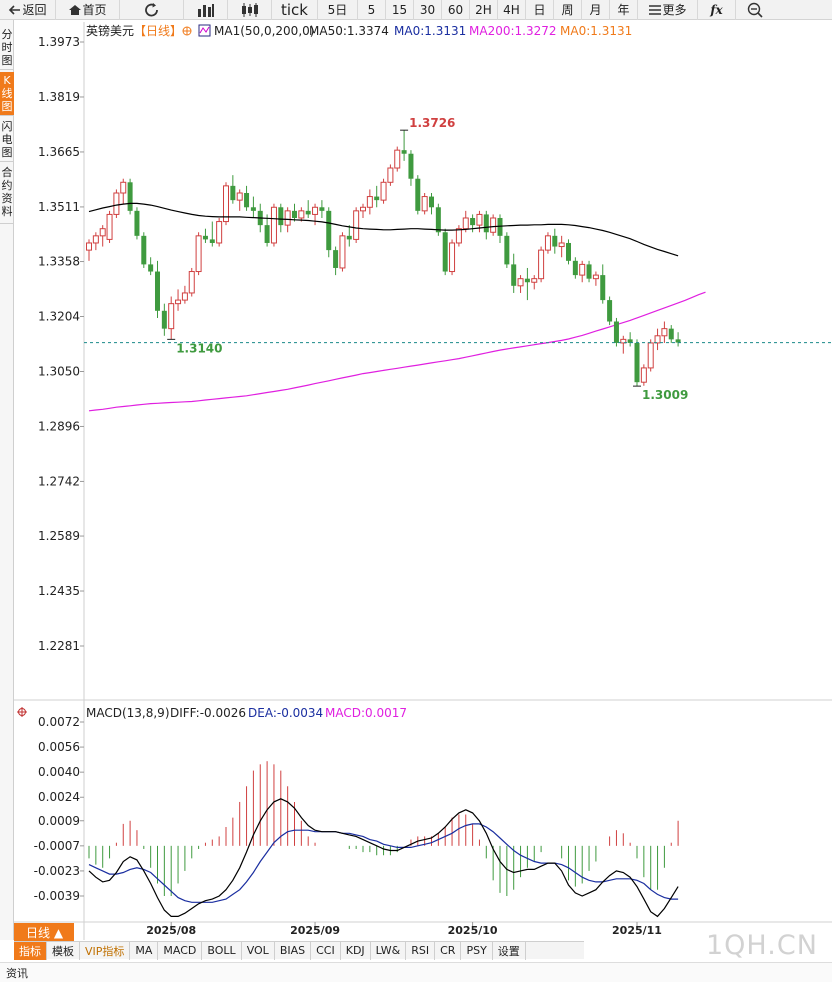 The width and height of the screenshot is (832, 982). Describe the element at coordinates (105, 950) in the screenshot. I see `tab-vip-indicators: VIP指标` at that location.